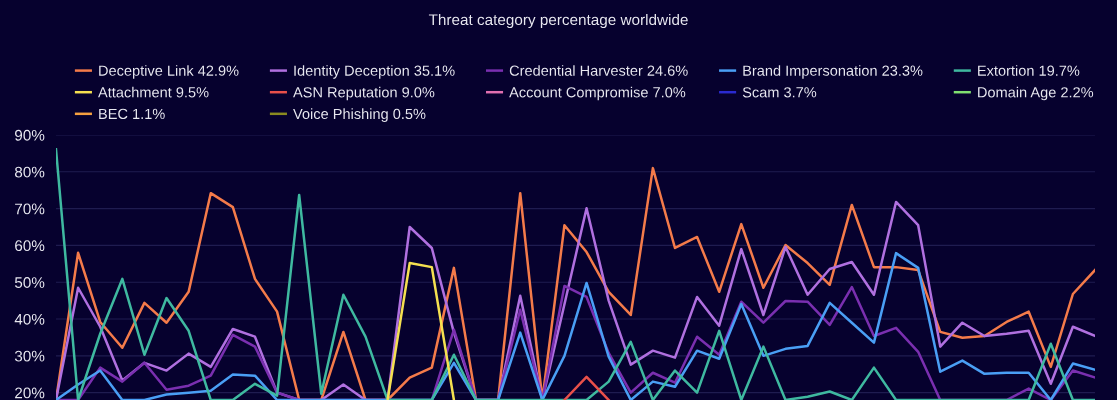 This screenshot has height=400, width=1117. Describe the element at coordinates (30, 135) in the screenshot. I see `y-tick-label: 90%` at that location.